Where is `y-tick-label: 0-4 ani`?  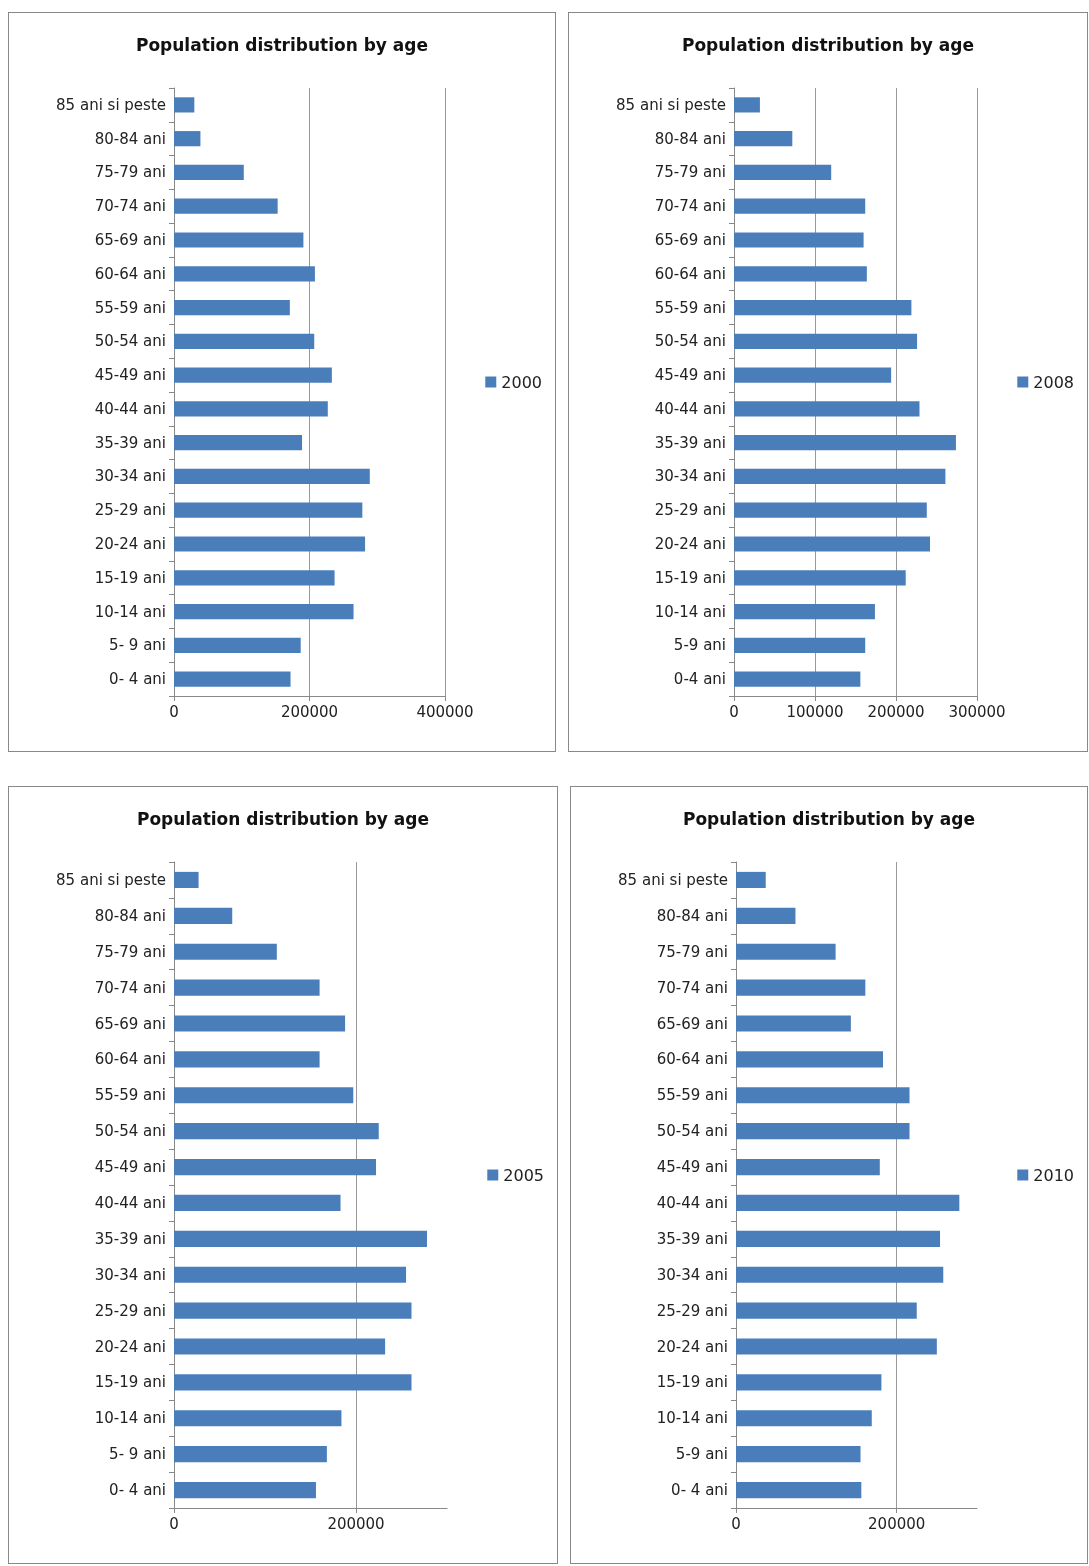 y-tick-label: 0-4 ani is located at coordinates (699, 679).